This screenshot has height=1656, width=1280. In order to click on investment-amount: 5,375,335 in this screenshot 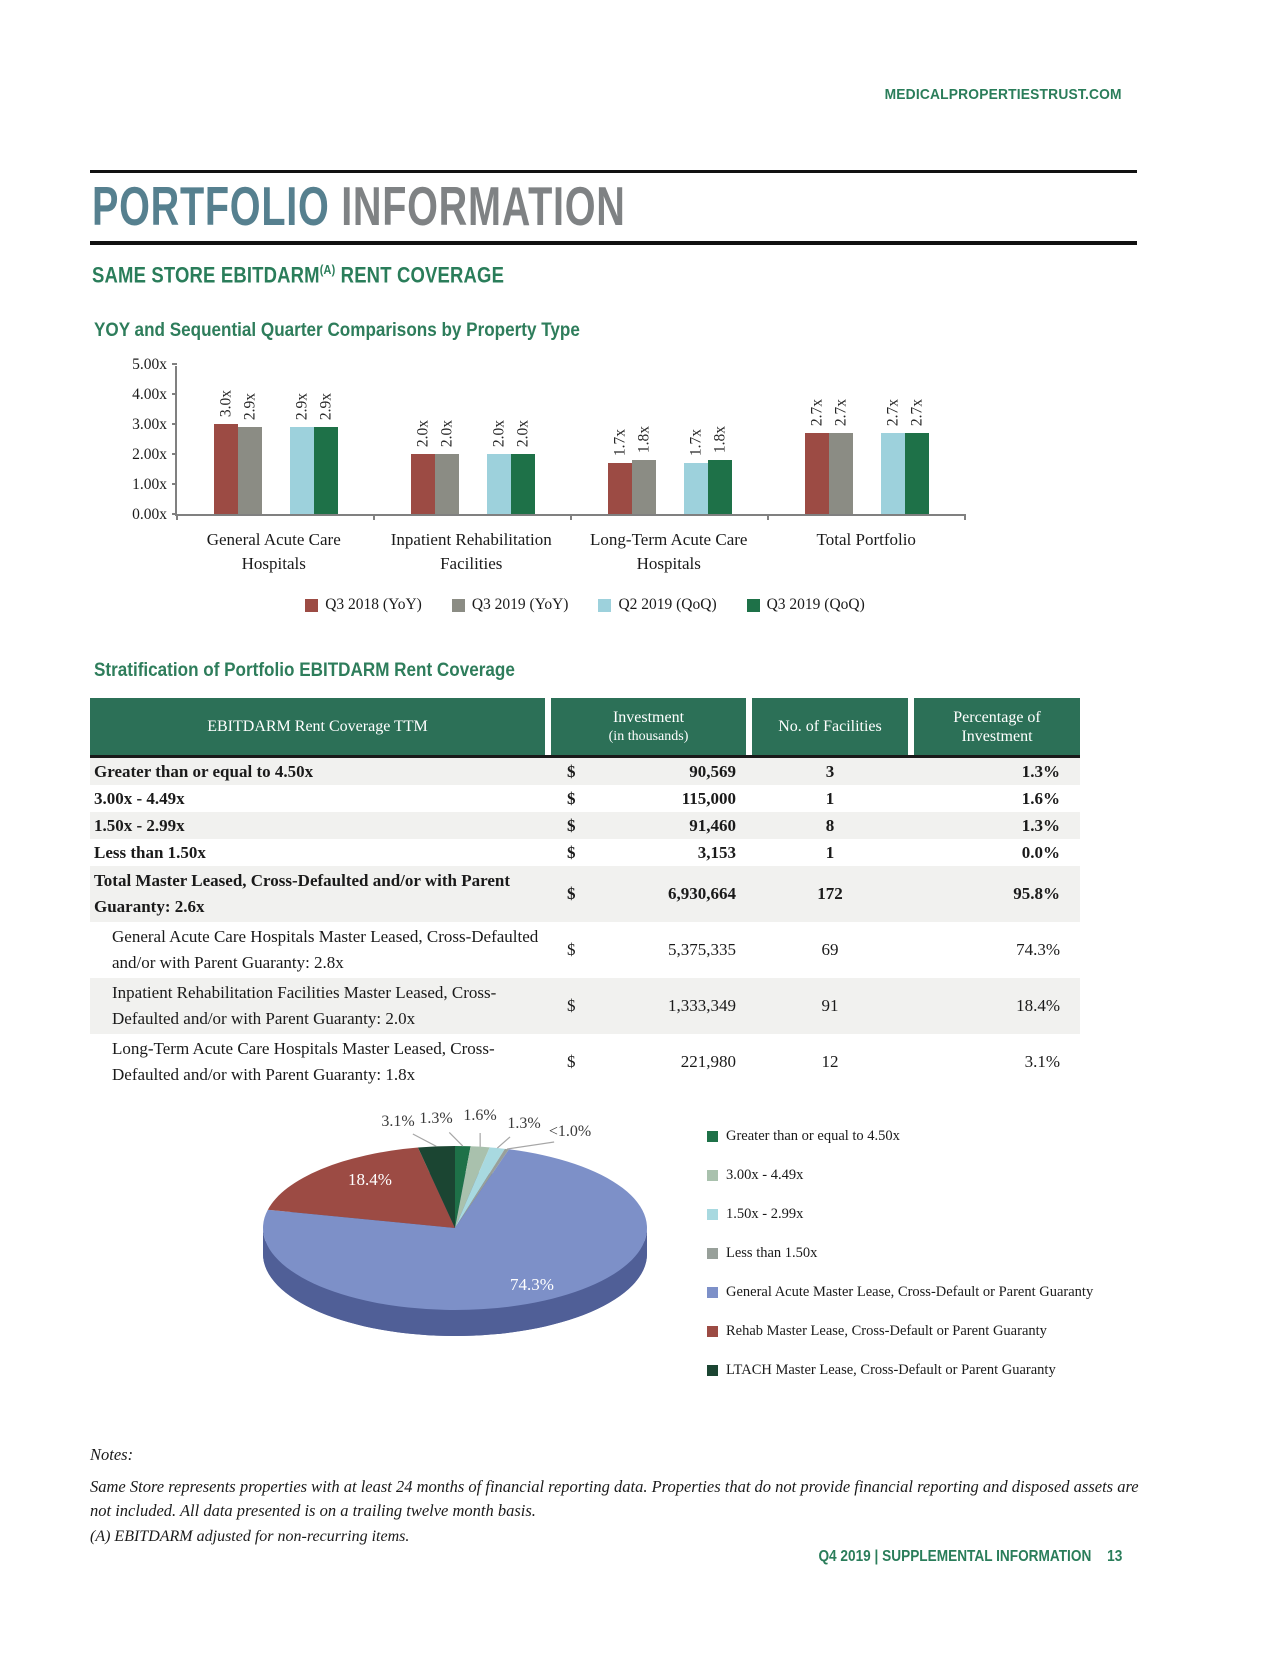, I will do `click(702, 949)`.